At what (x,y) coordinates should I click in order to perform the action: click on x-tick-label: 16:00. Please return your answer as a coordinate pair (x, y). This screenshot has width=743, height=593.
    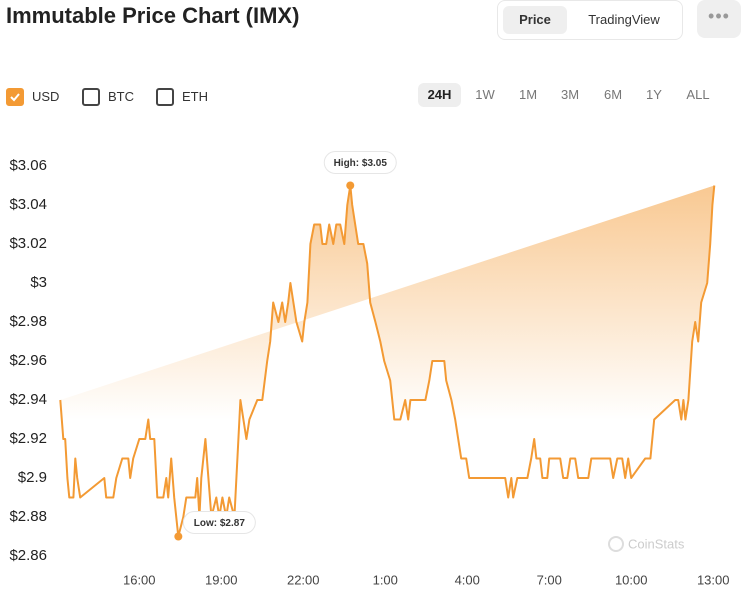
    Looking at the image, I should click on (139, 579).